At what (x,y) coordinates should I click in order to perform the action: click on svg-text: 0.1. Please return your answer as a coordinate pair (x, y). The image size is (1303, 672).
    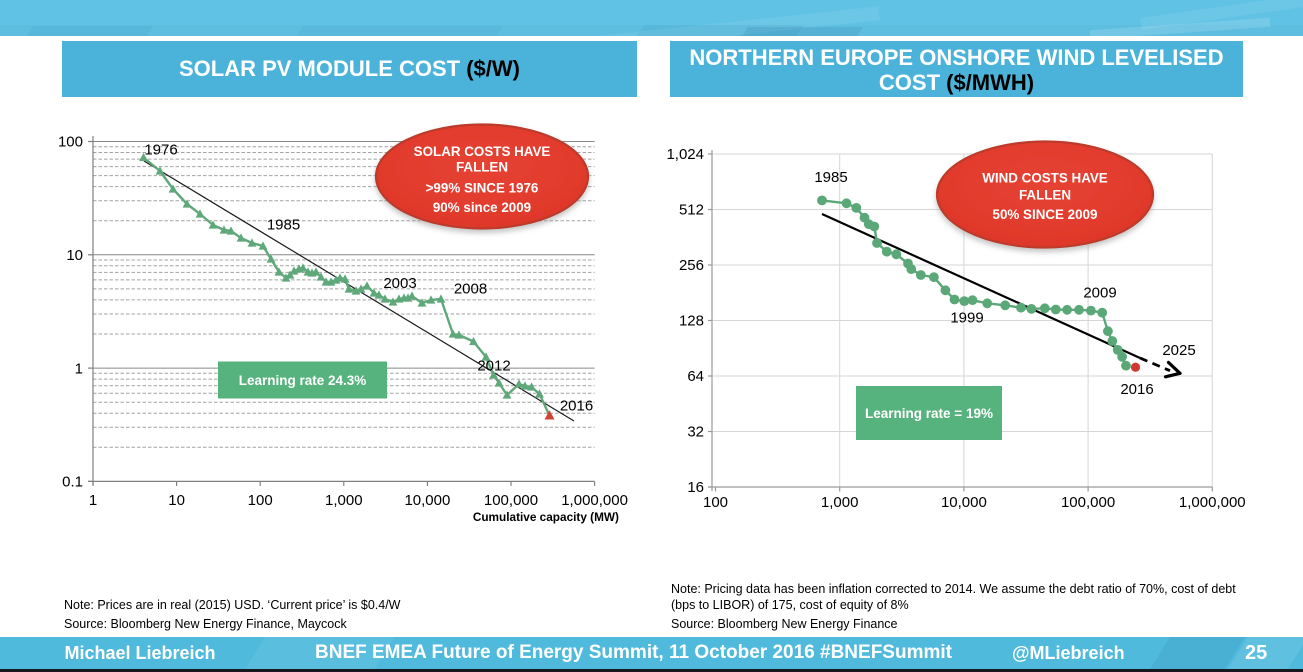
    Looking at the image, I should click on (72, 482).